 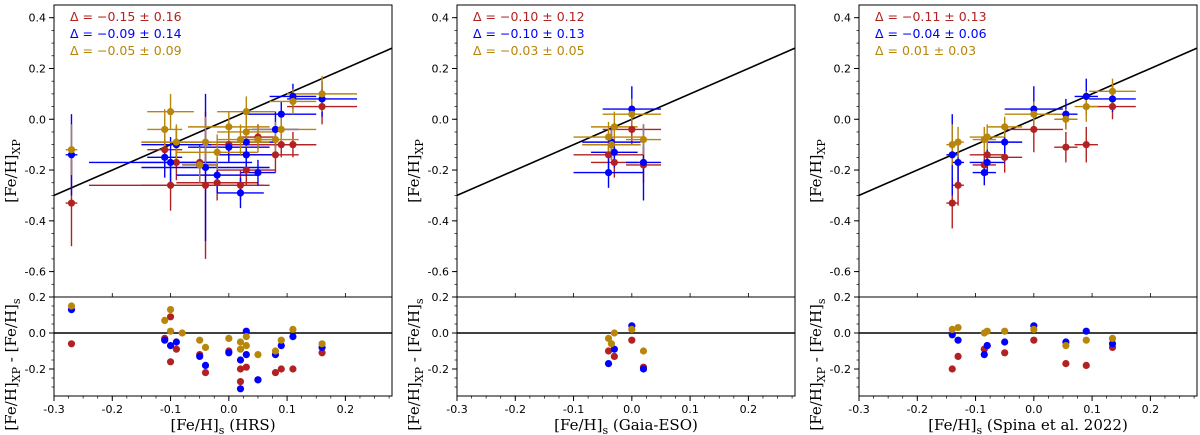 What do you see at coordinates (419, 301) in the screenshot?
I see `y-label-bottom-sub2: s` at bounding box center [419, 301].